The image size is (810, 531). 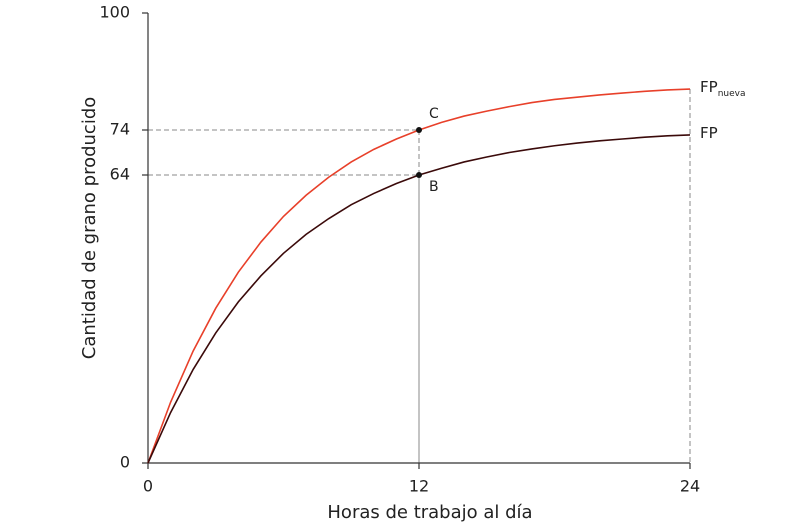 I want to click on x-tick-label: 12, so click(x=419, y=486).